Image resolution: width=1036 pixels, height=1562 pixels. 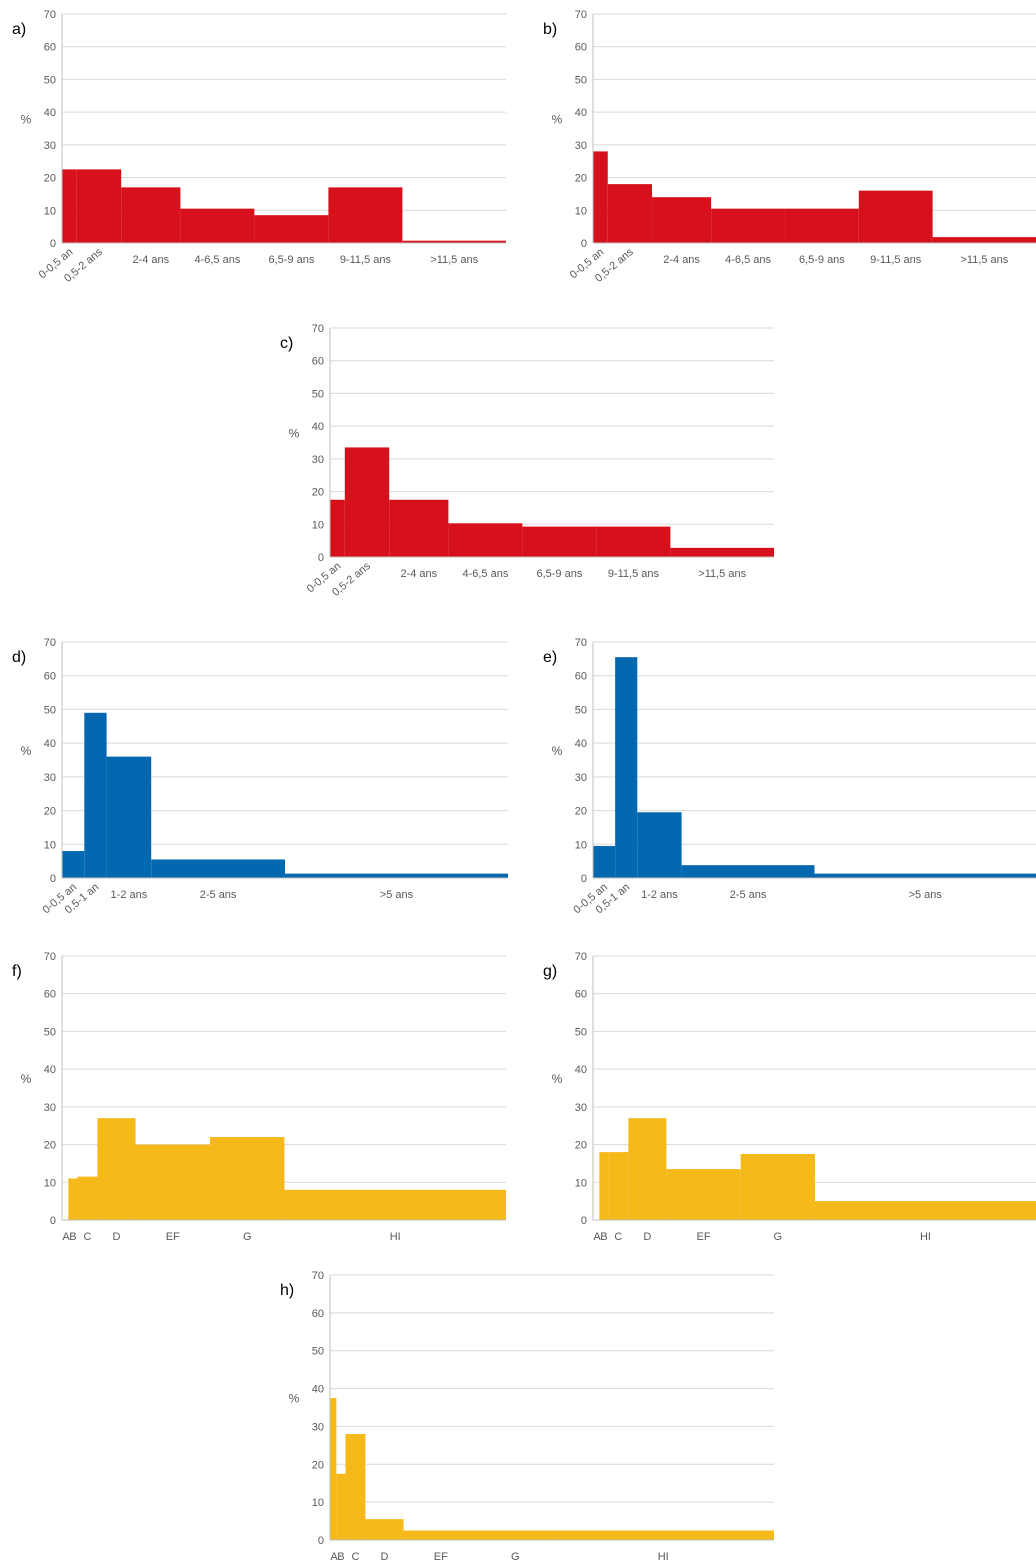 I want to click on panel-label: b), so click(x=550, y=29).